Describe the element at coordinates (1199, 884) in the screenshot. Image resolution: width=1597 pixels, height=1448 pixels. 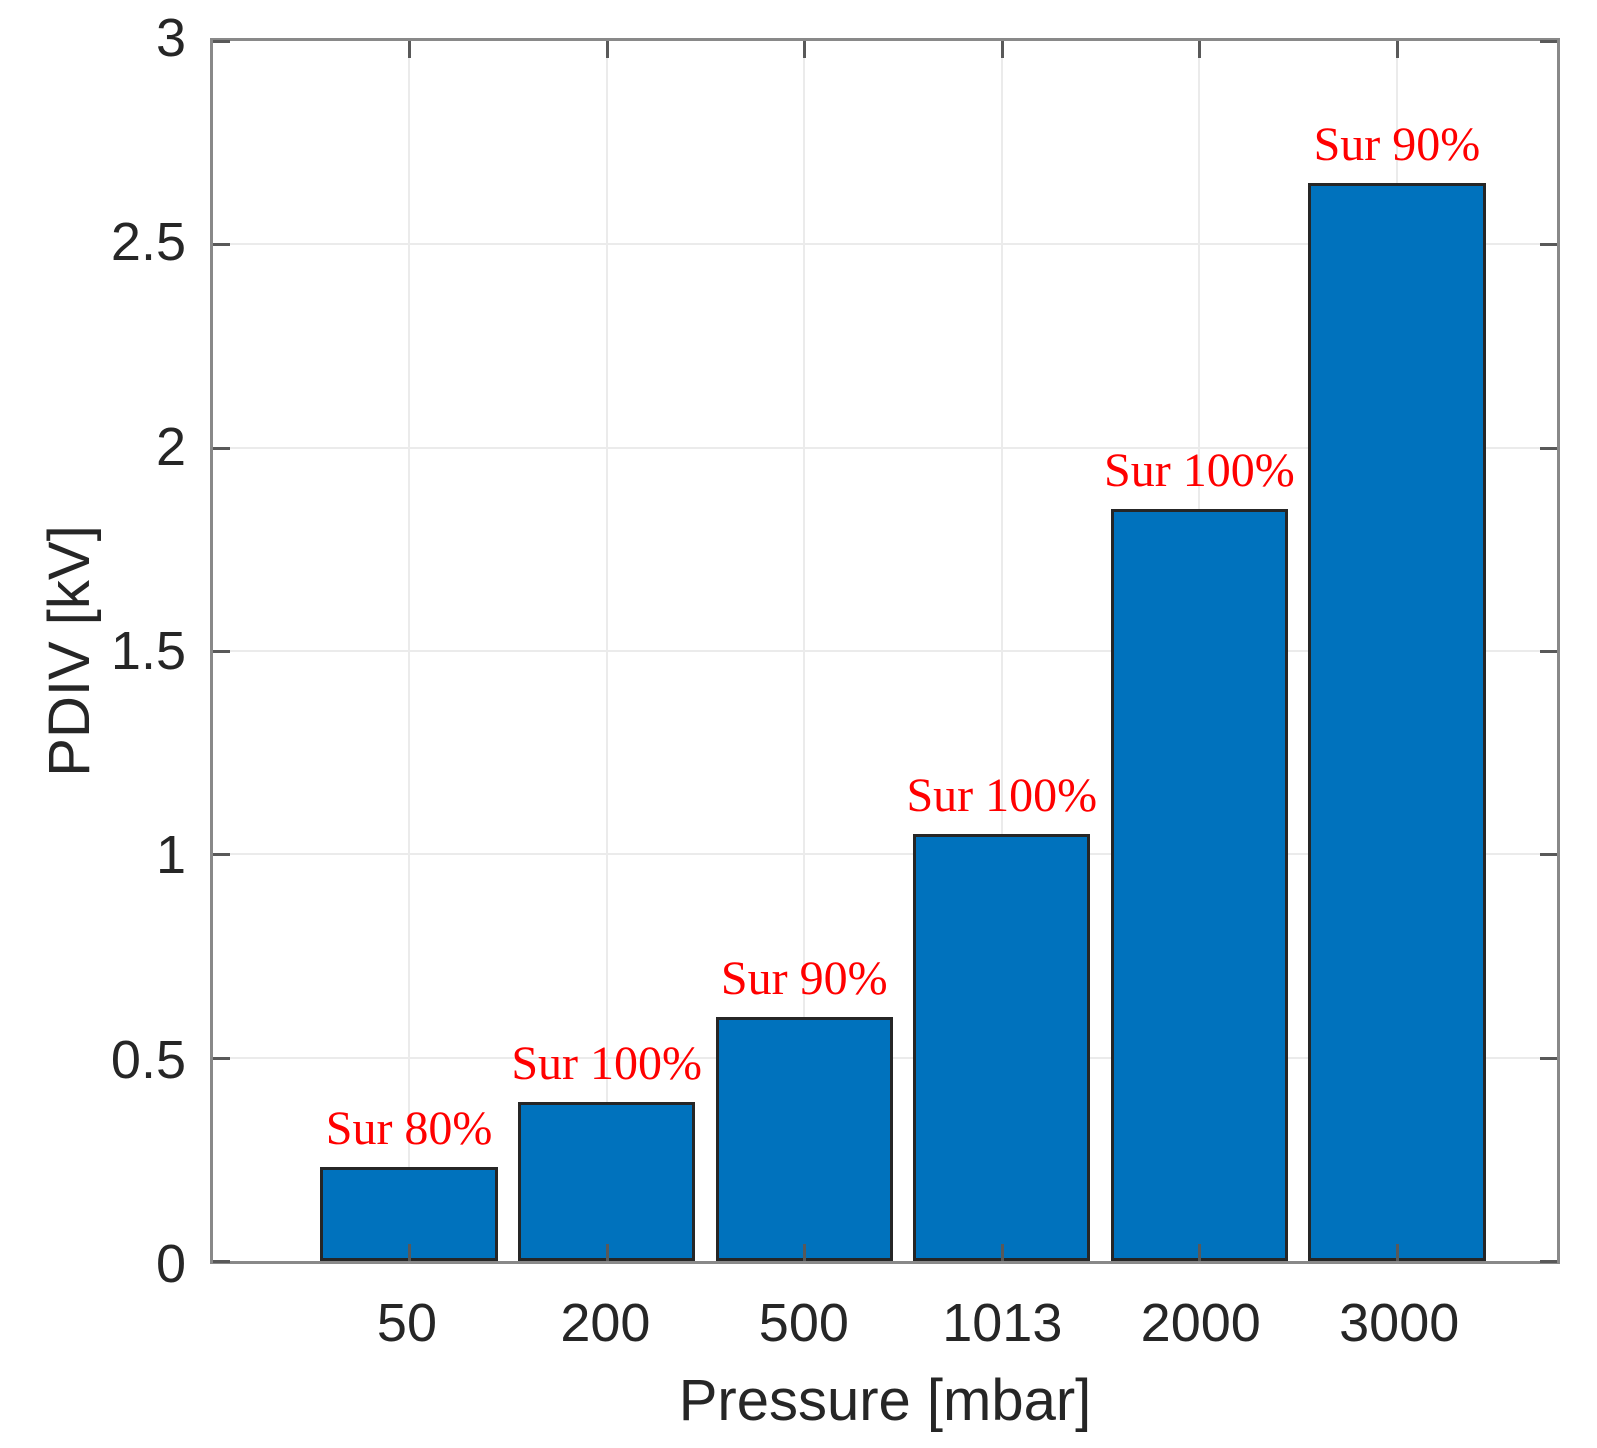
I see `bar-2000mbar` at that location.